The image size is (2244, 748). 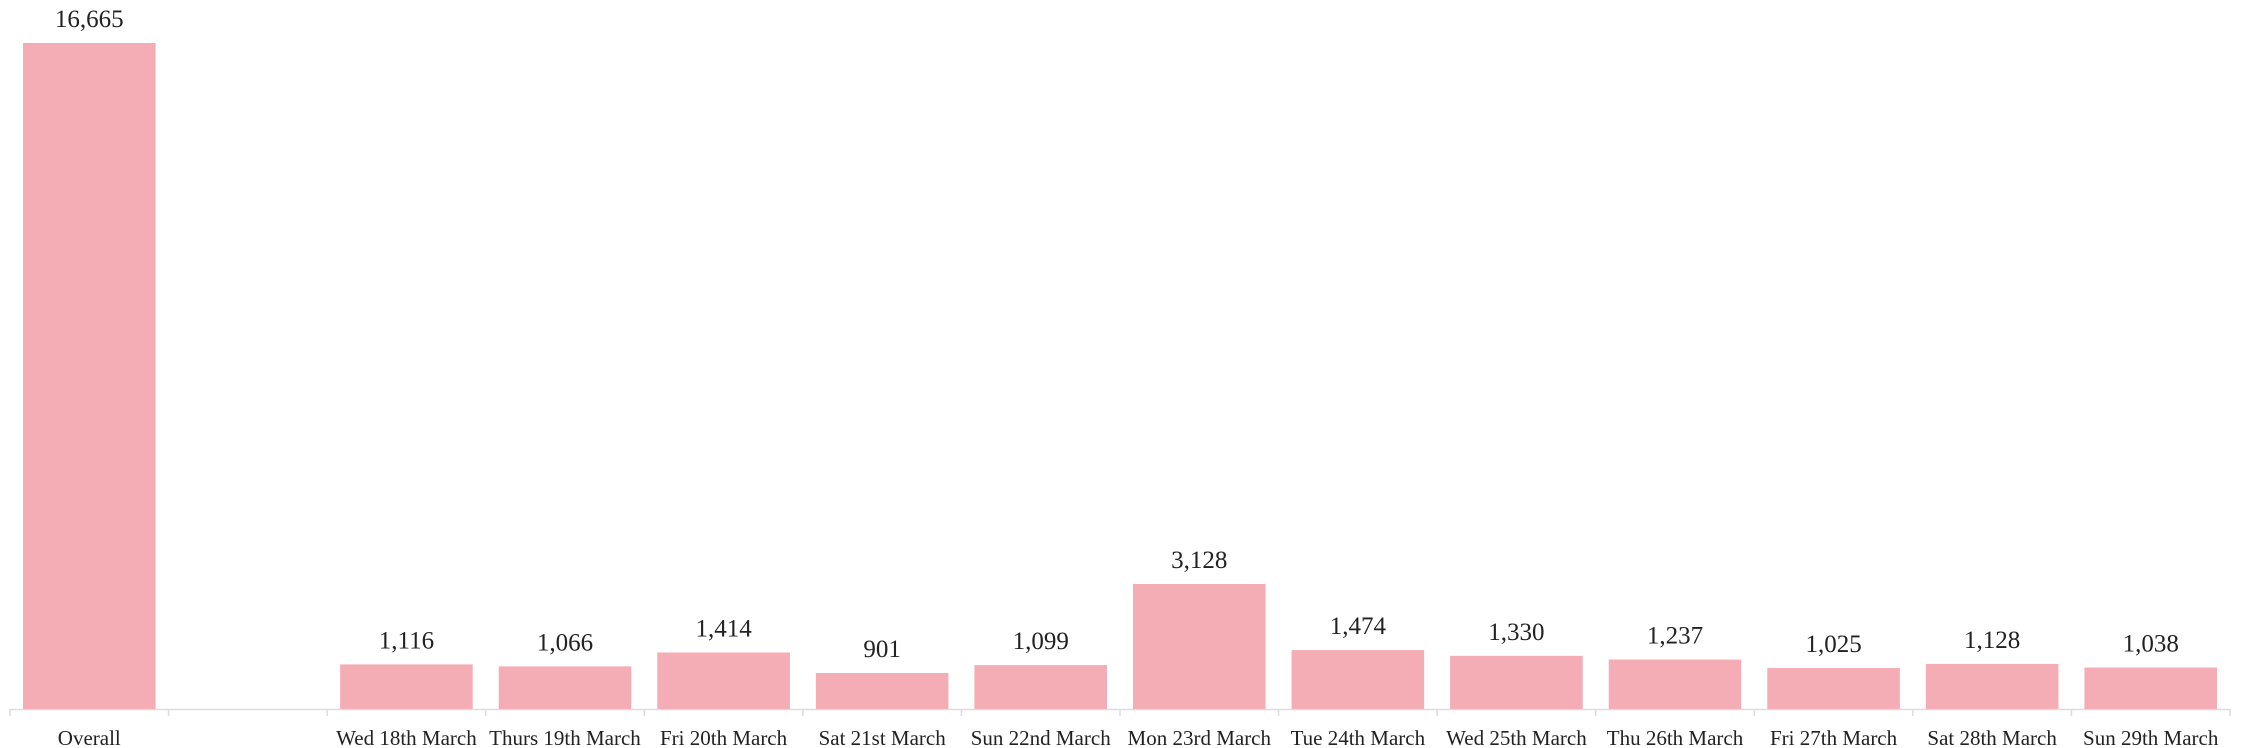 What do you see at coordinates (1516, 737) in the screenshot?
I see `x-tick-label: Wed 25th March` at bounding box center [1516, 737].